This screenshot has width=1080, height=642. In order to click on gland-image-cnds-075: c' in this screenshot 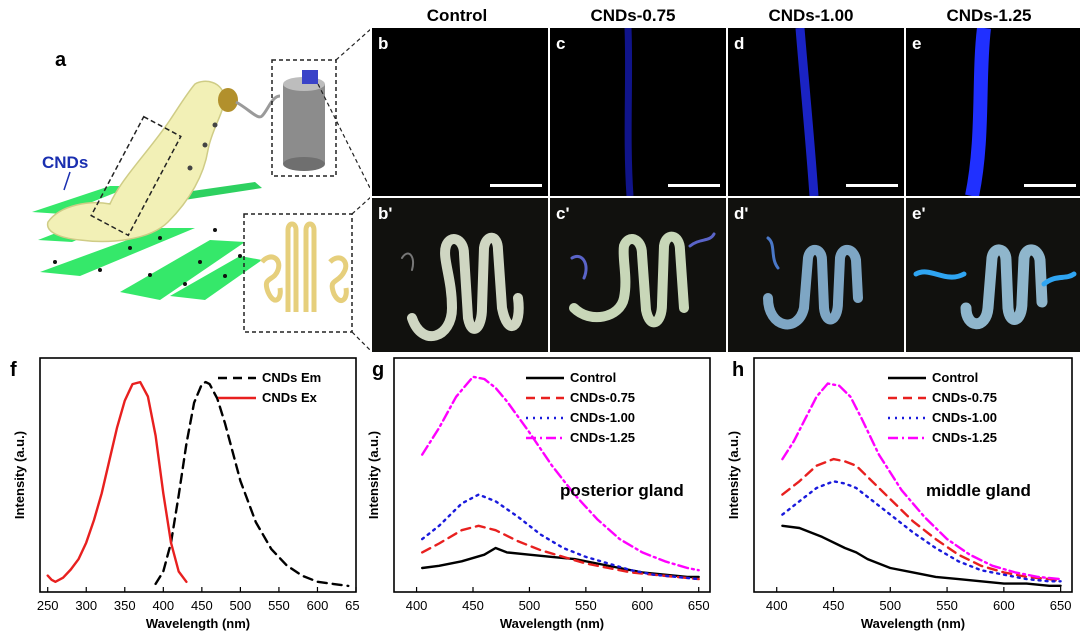, I will do `click(638, 275)`.